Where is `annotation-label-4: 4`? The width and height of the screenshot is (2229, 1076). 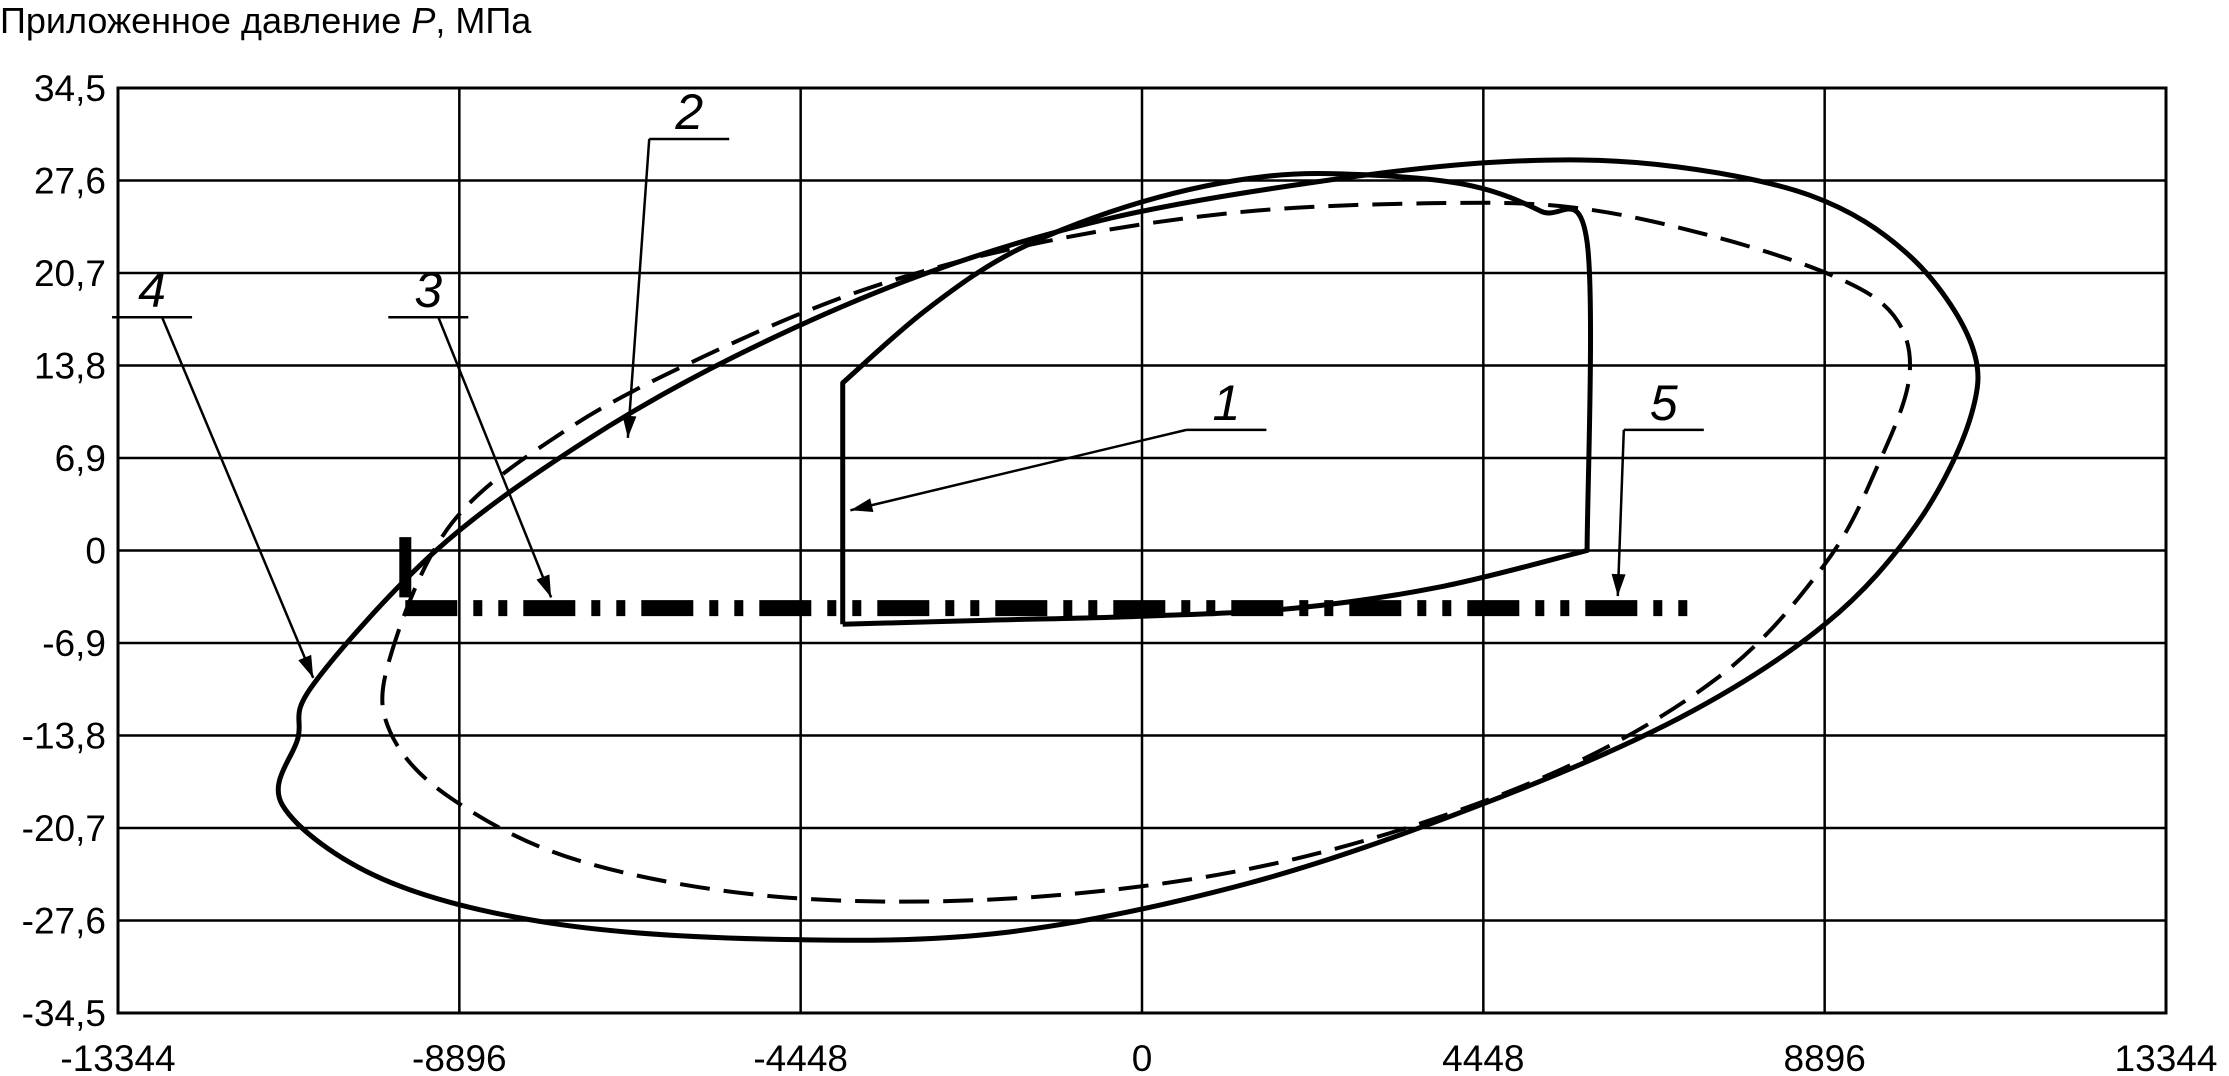
annotation-label-4: 4 is located at coordinates (152, 290).